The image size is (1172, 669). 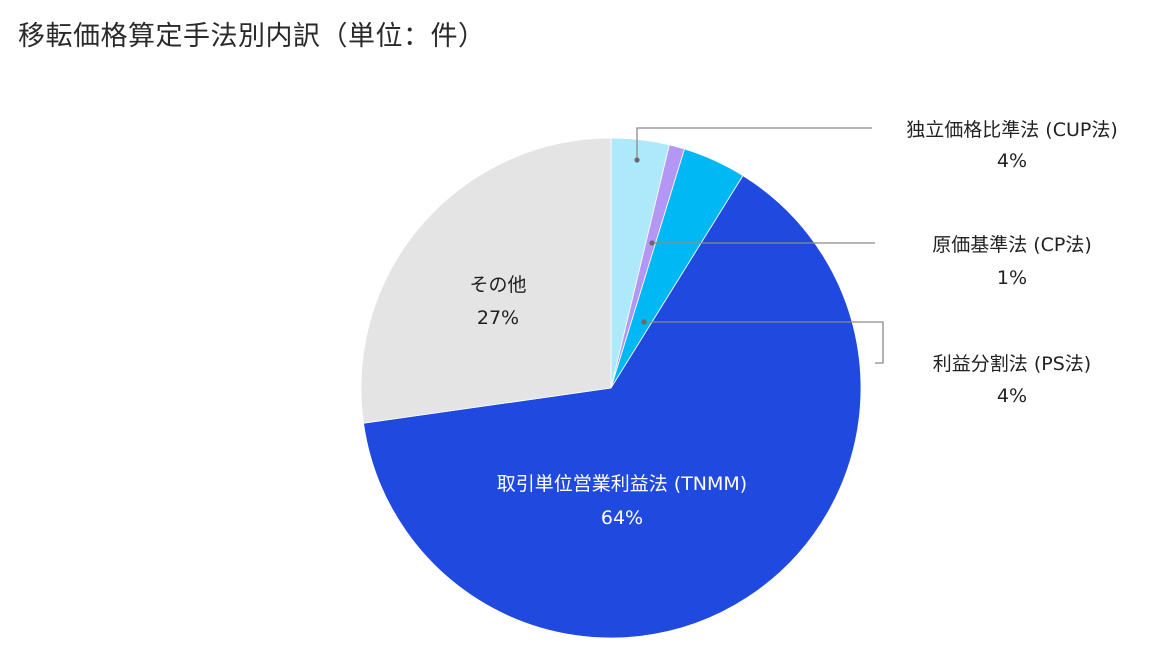 I want to click on label-other-name: その他, so click(x=497, y=285).